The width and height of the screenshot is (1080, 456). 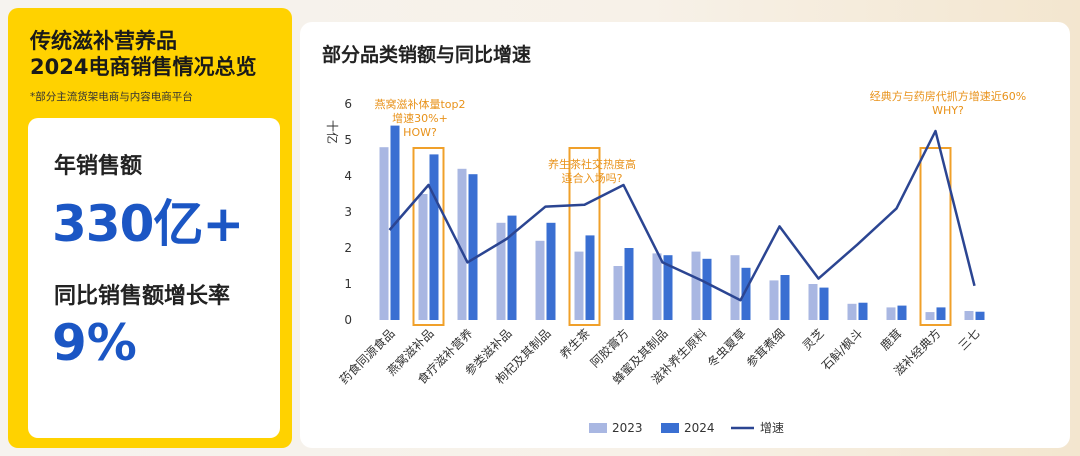 What do you see at coordinates (670, 428) in the screenshot?
I see `legend-swatch-2024` at bounding box center [670, 428].